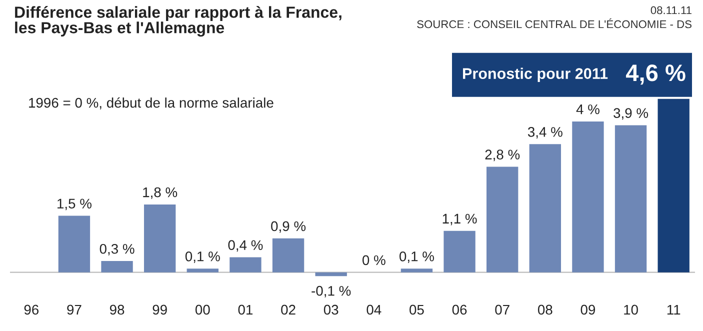 The image size is (703, 331). I want to click on x-tick-label: 05, so click(417, 309).